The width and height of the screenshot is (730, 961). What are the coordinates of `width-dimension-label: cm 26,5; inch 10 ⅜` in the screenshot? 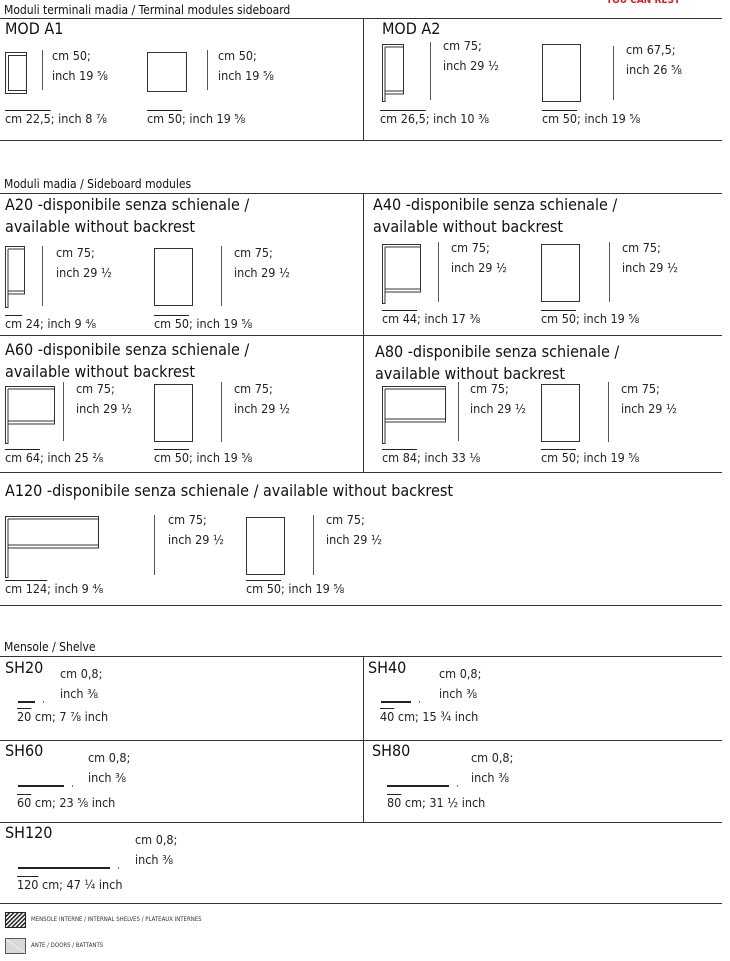 It's located at (435, 118).